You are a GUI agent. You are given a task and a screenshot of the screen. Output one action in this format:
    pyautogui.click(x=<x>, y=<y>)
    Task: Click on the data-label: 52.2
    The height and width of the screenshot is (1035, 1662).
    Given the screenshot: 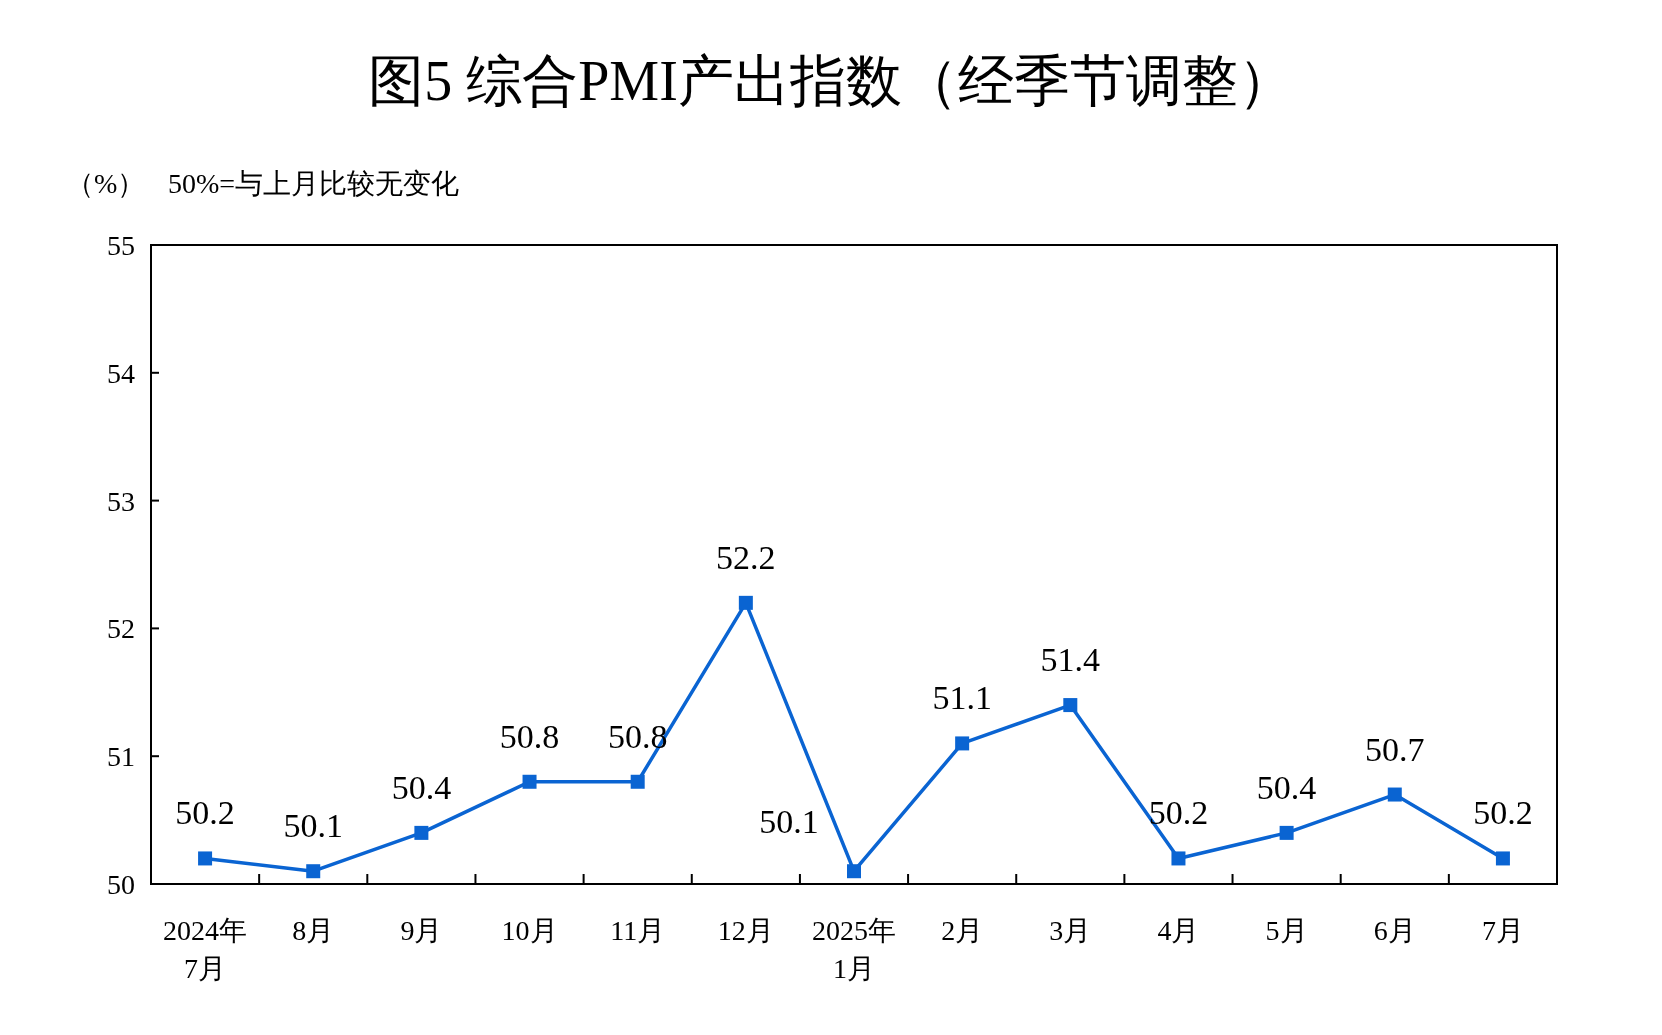 What is the action you would take?
    pyautogui.click(x=746, y=557)
    